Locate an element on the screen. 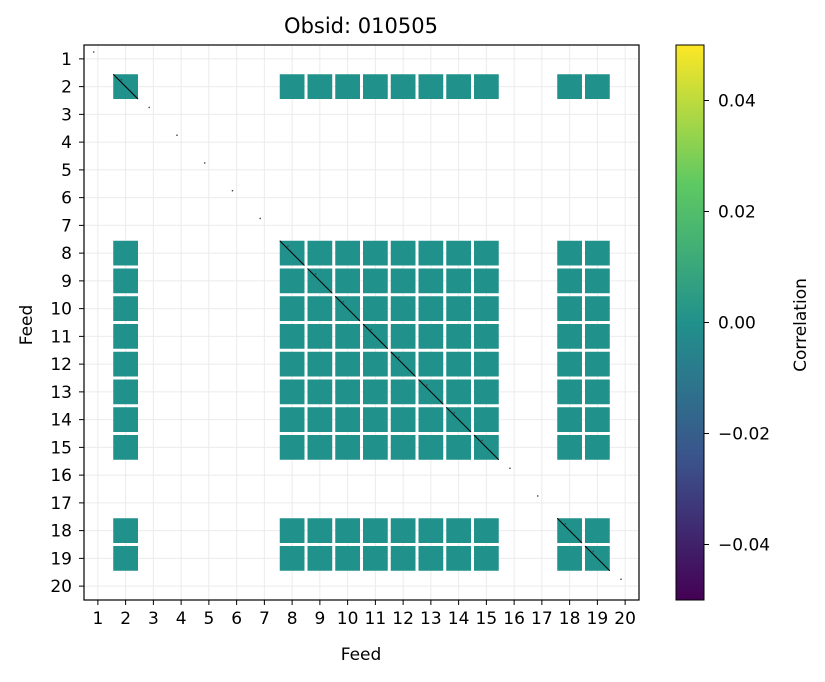  y-tick-label: 16 is located at coordinates (61, 476).